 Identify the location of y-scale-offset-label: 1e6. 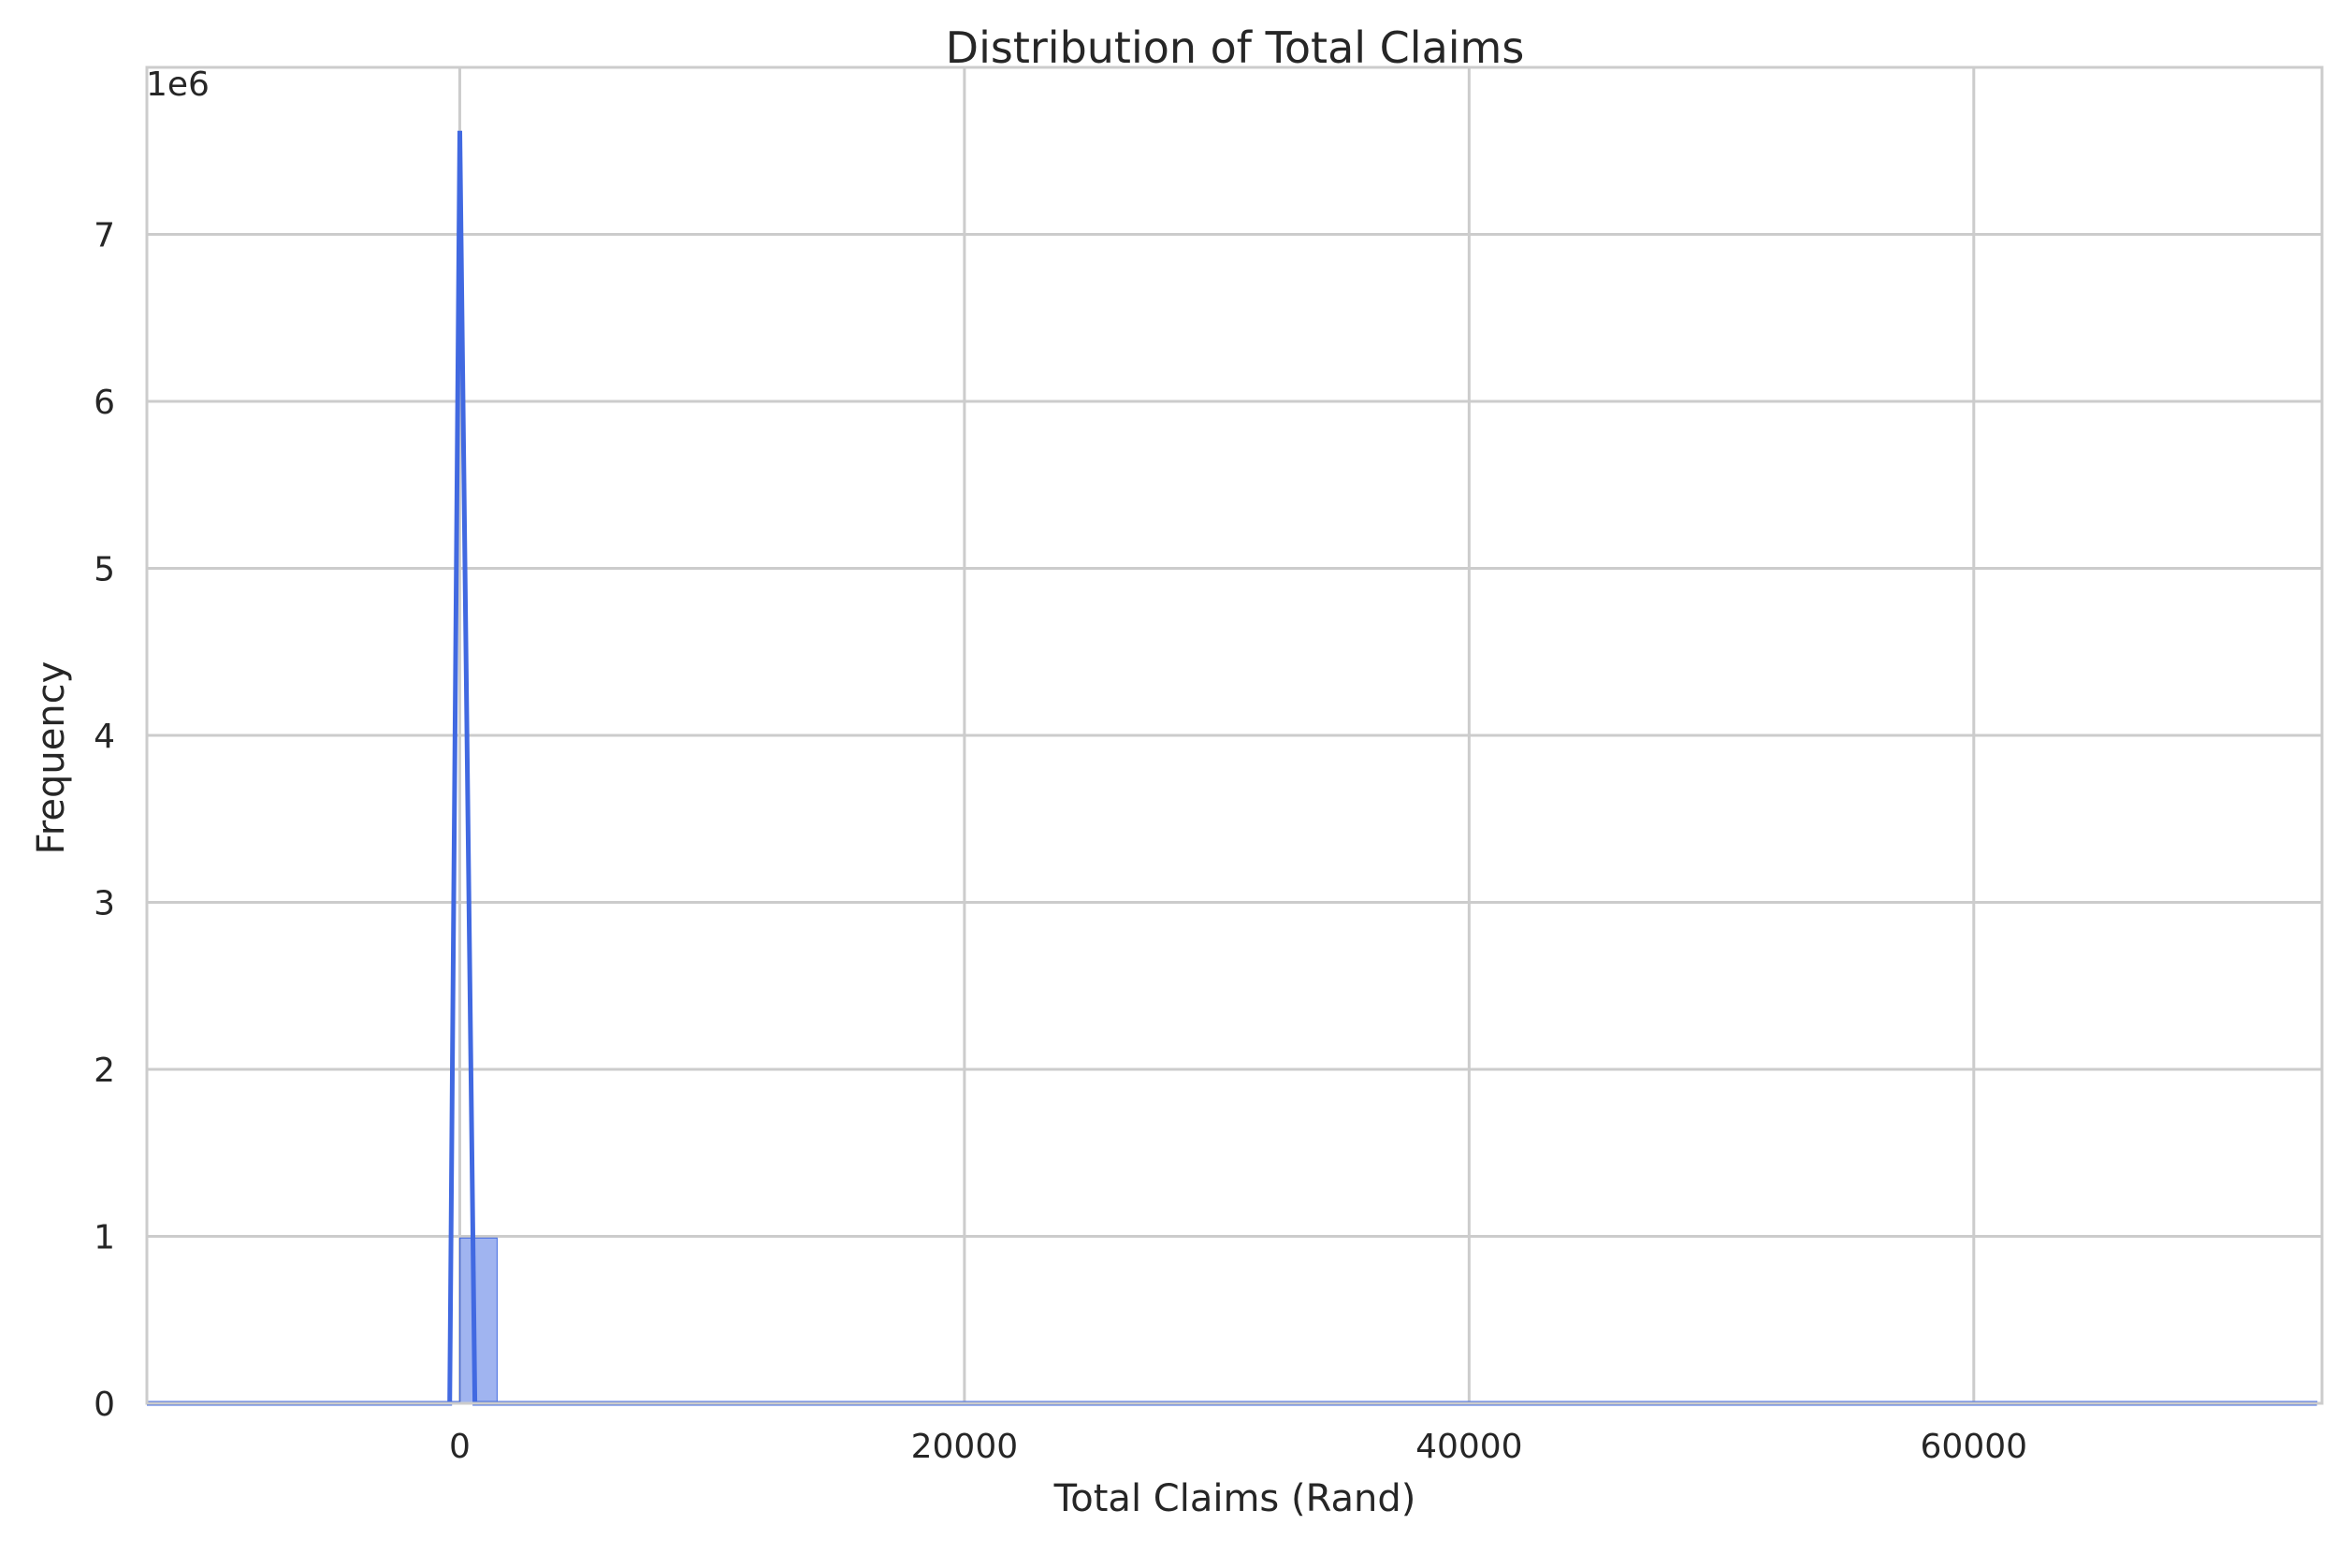
(178, 85).